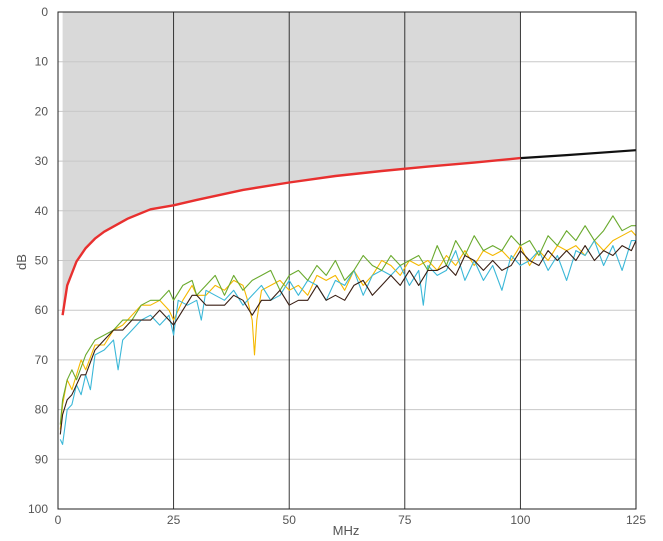 The image size is (663, 541). What do you see at coordinates (42, 62) in the screenshot?
I see `y-tick-label: 10` at bounding box center [42, 62].